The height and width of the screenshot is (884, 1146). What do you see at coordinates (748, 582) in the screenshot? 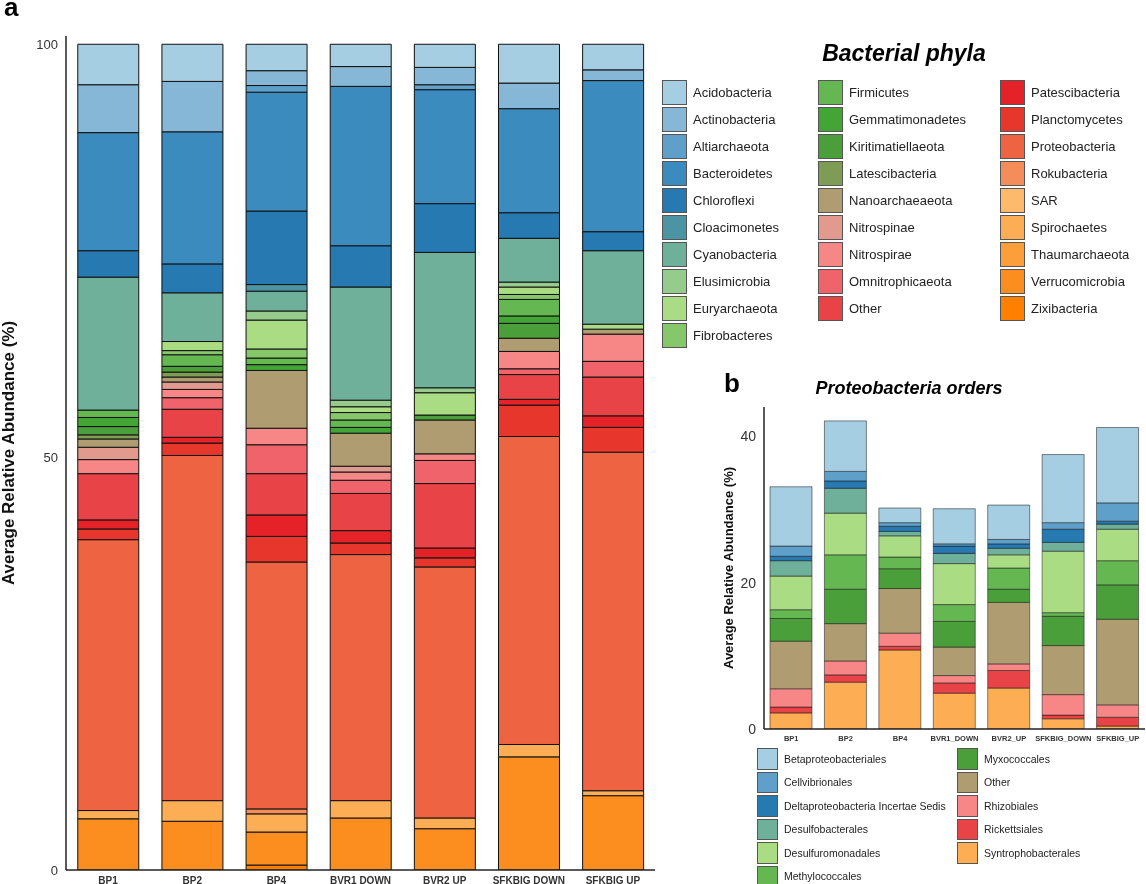
I see `y-tick-label: 20` at bounding box center [748, 582].